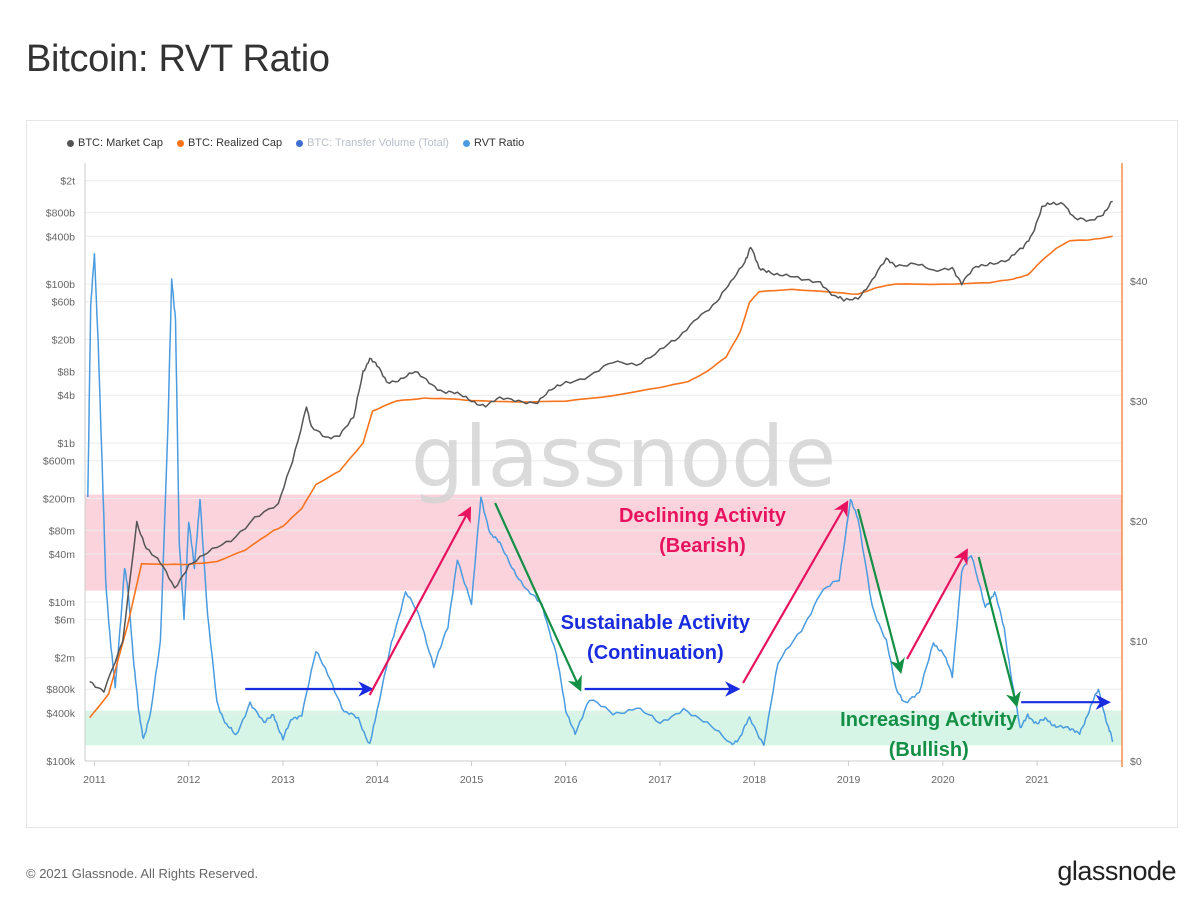 The image size is (1200, 922). What do you see at coordinates (1139, 402) in the screenshot?
I see `right-tick-label: $30` at bounding box center [1139, 402].